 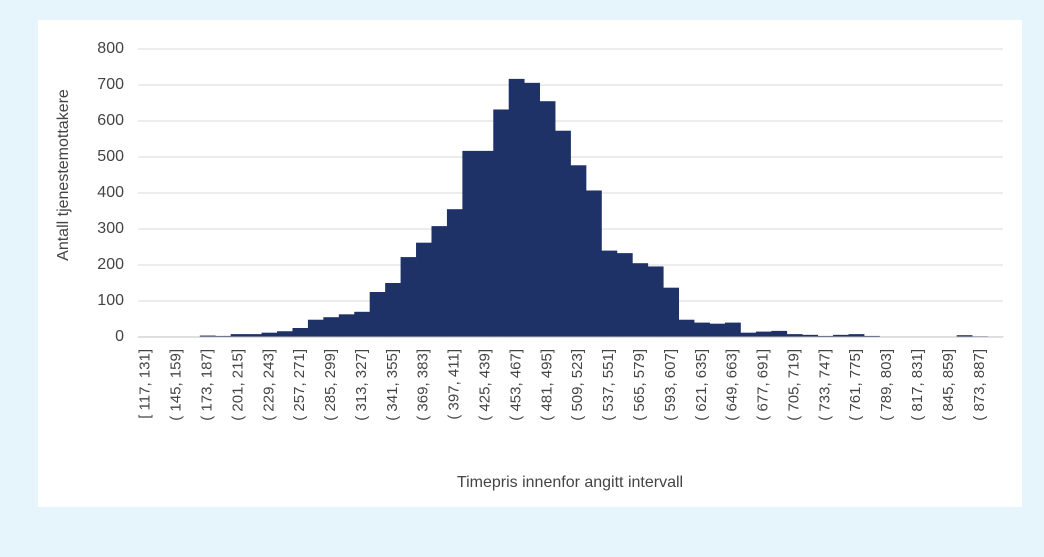 I want to click on x-tick-label: [ 117, 131], so click(x=145, y=384).